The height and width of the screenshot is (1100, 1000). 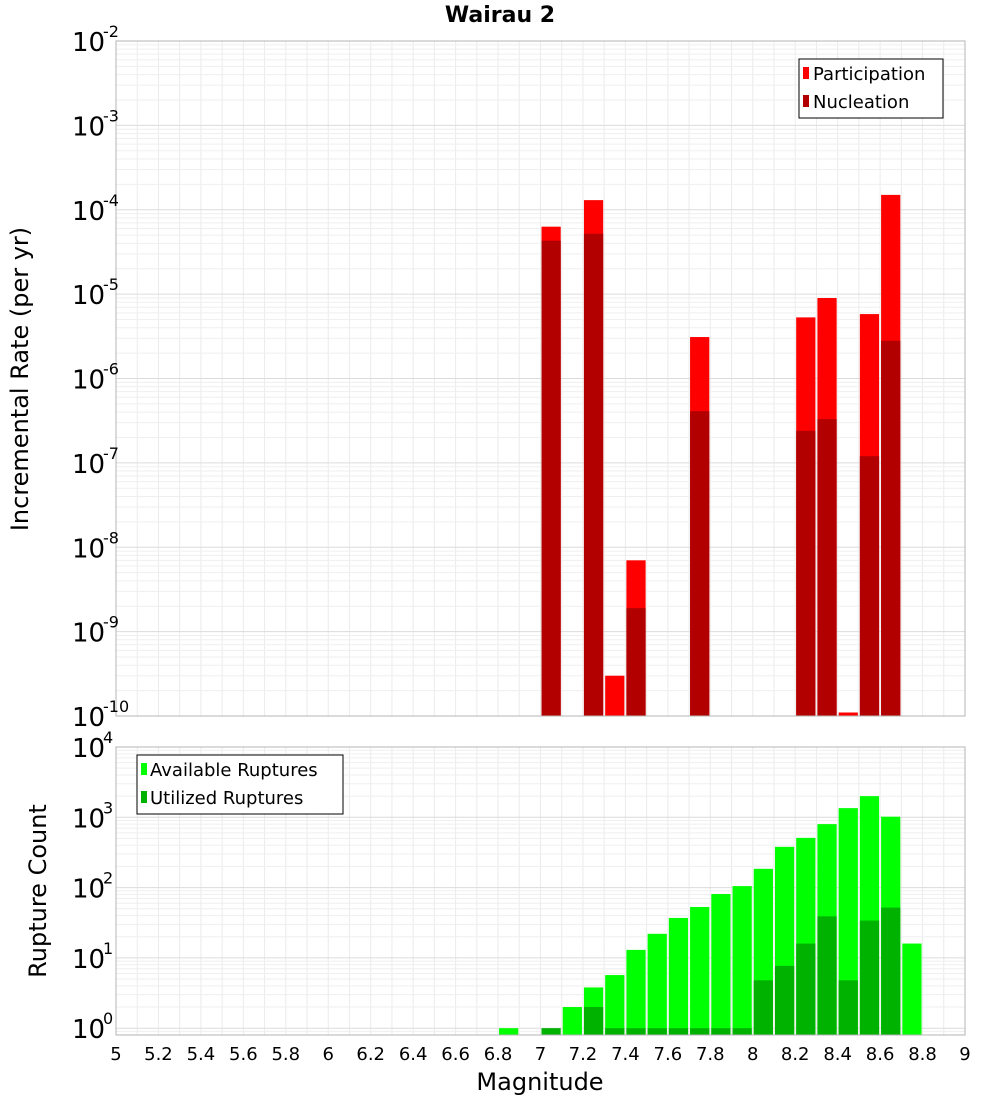 What do you see at coordinates (370, 1054) in the screenshot?
I see `x-tick-label: 6.2` at bounding box center [370, 1054].